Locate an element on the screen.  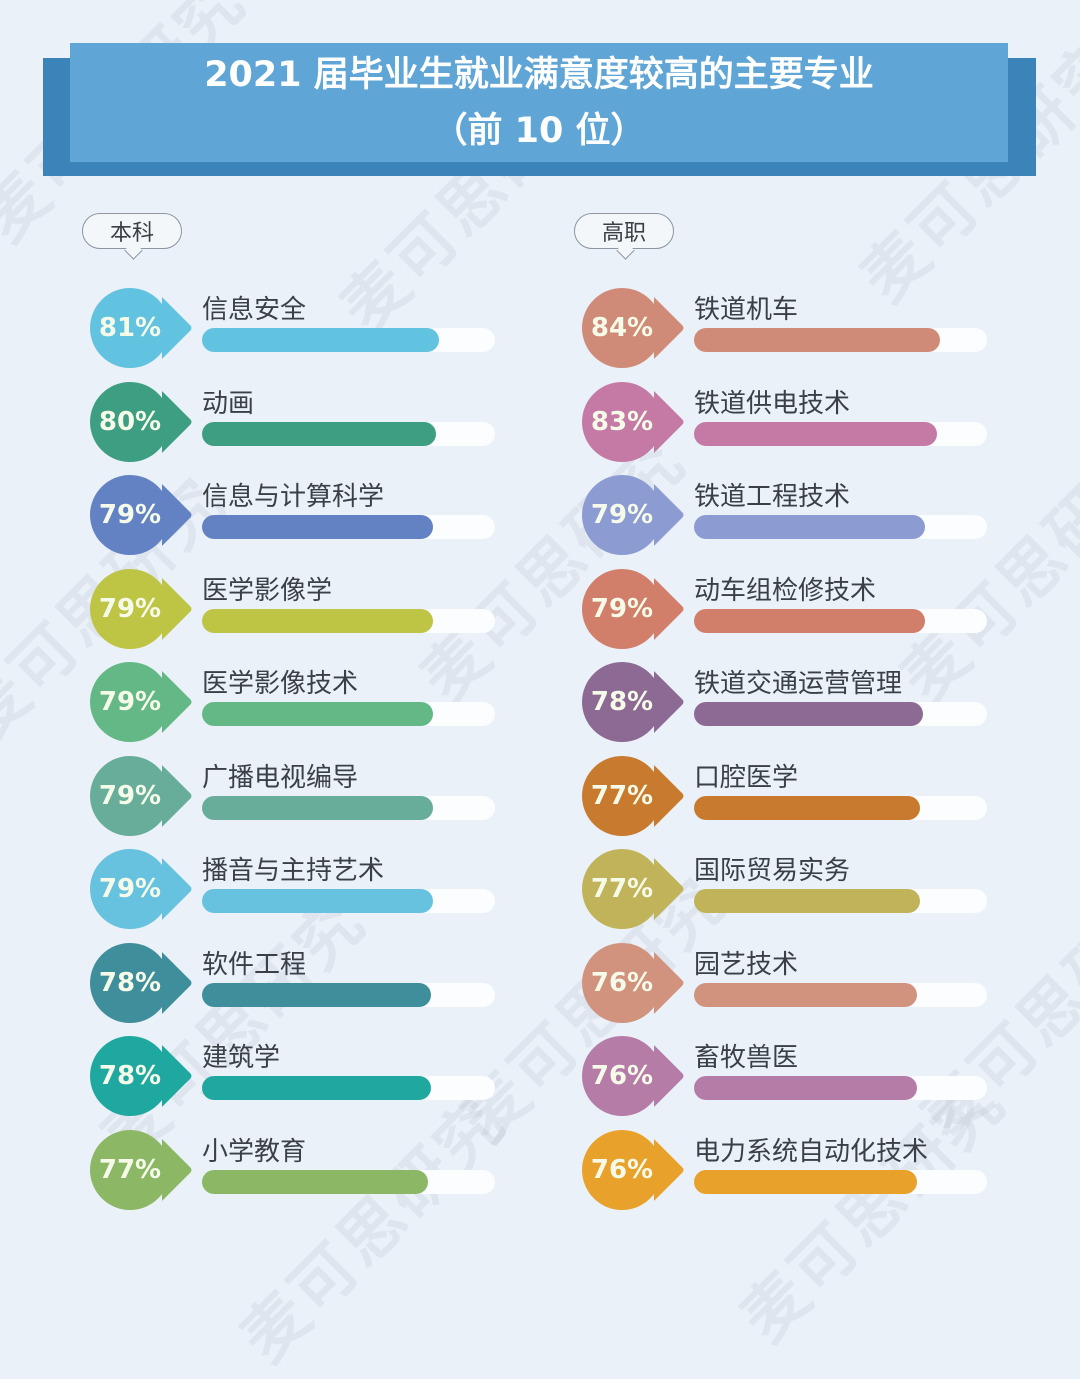
ranking-row: 79% 医学影像学 is located at coordinates (300, 615).